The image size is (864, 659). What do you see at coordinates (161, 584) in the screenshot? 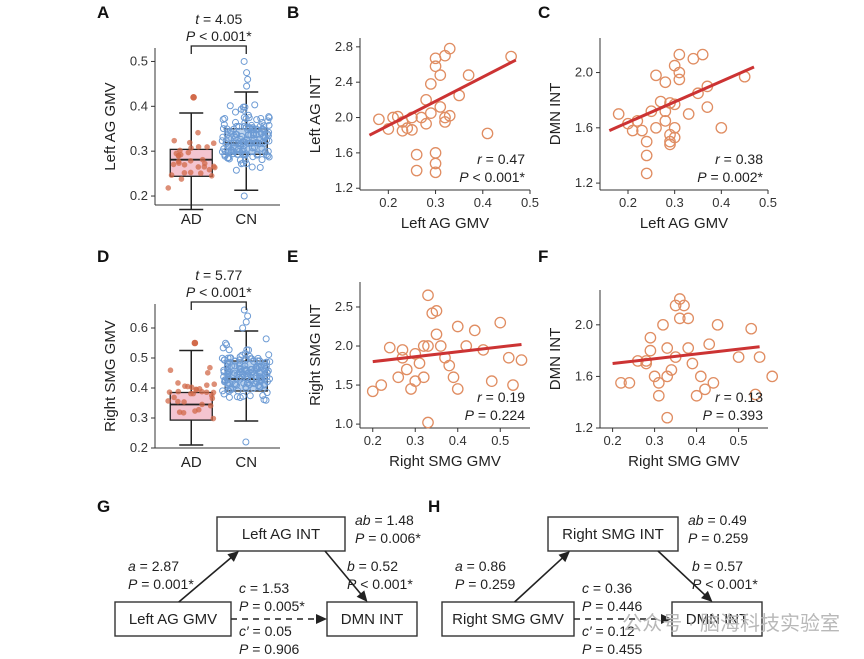
I see `a-stat-p: P = 0.001*` at bounding box center [161, 584].